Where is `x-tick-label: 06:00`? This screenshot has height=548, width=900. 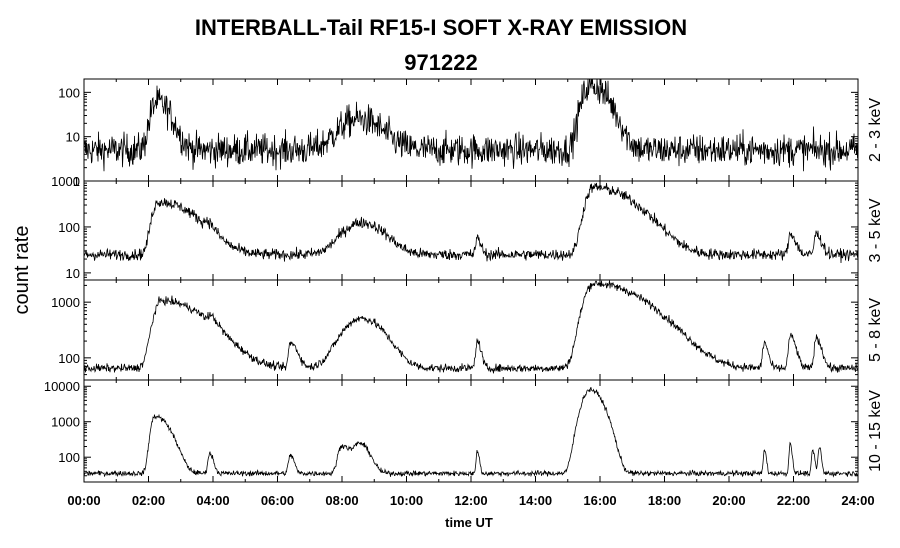
x-tick-label: 06:00 is located at coordinates (277, 500).